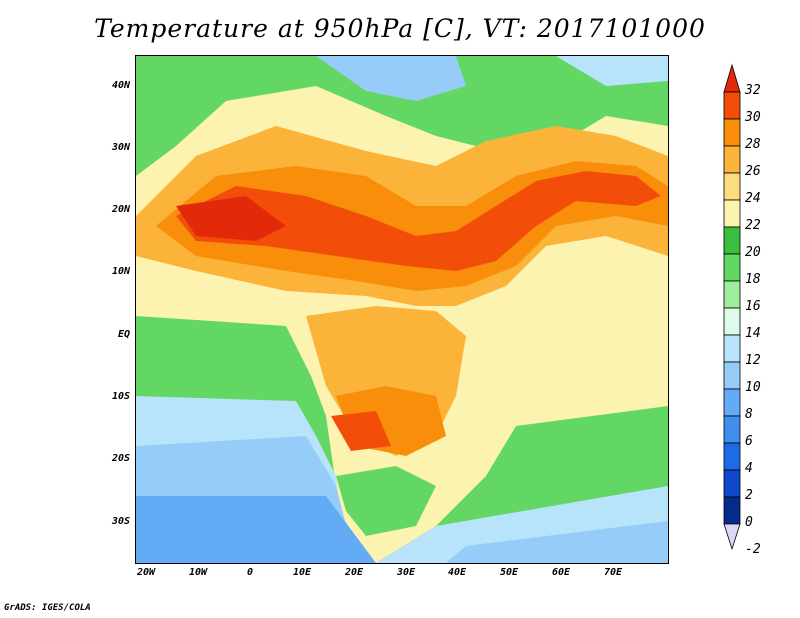 The image size is (800, 618). I want to click on colorbar-tick-label: 8, so click(749, 414).